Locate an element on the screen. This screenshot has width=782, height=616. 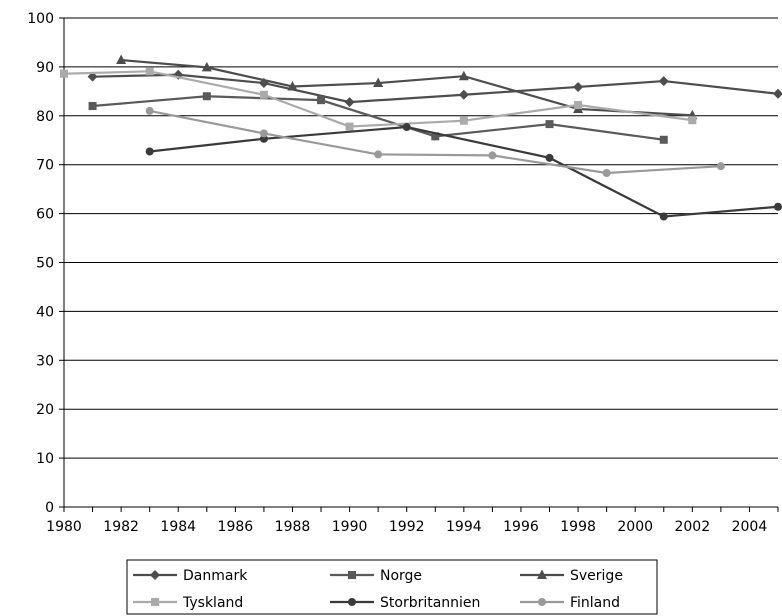
y-tick-label: 90 is located at coordinates (45, 68).